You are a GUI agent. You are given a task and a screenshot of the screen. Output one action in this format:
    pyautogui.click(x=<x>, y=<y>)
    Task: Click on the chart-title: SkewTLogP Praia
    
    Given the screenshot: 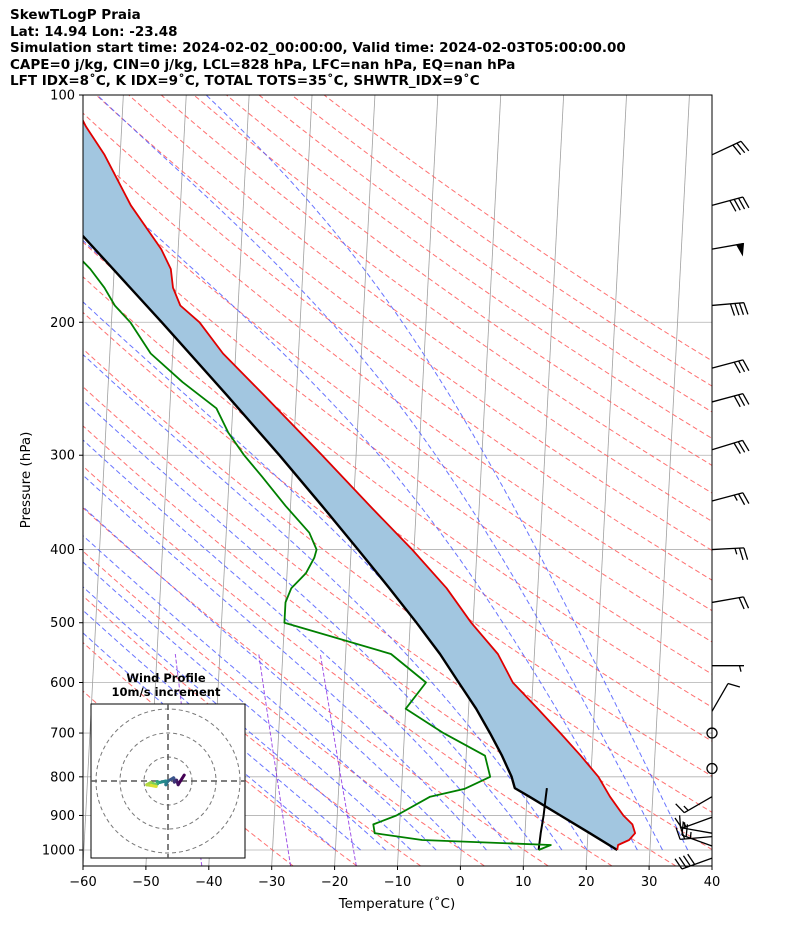 What is the action you would take?
    pyautogui.click(x=75, y=15)
    